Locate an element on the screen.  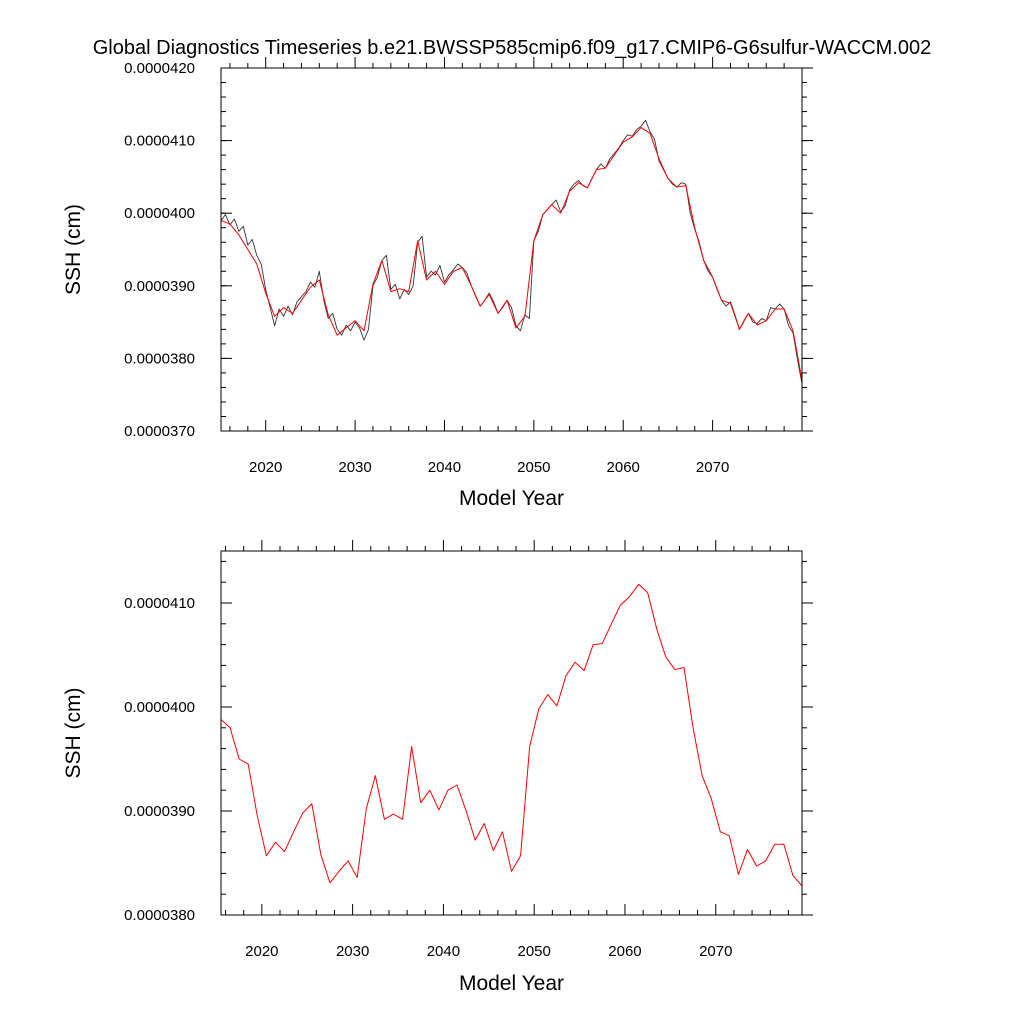
y-tick-label: 0.0000420 is located at coordinates (159, 68).